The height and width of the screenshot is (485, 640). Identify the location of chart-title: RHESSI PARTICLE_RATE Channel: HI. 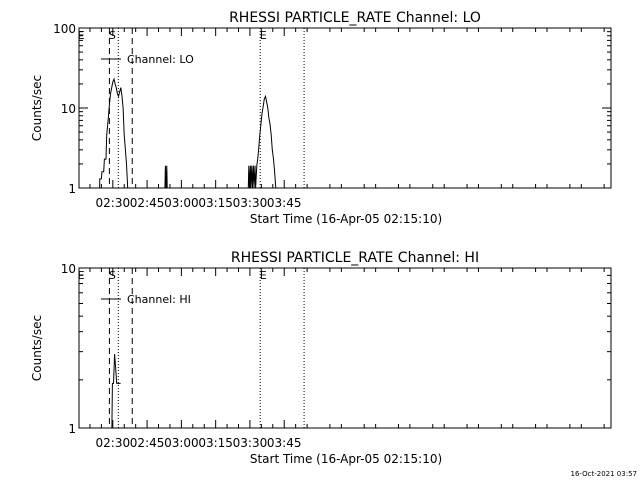
(355, 258).